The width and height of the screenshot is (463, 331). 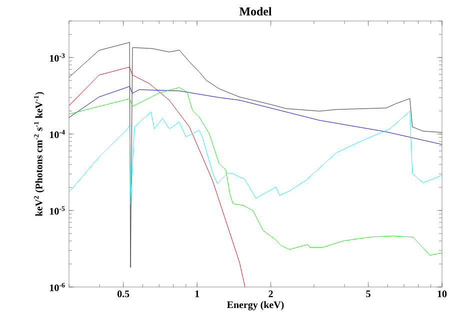 I want to click on x-tick-label: 0.5, so click(x=123, y=294).